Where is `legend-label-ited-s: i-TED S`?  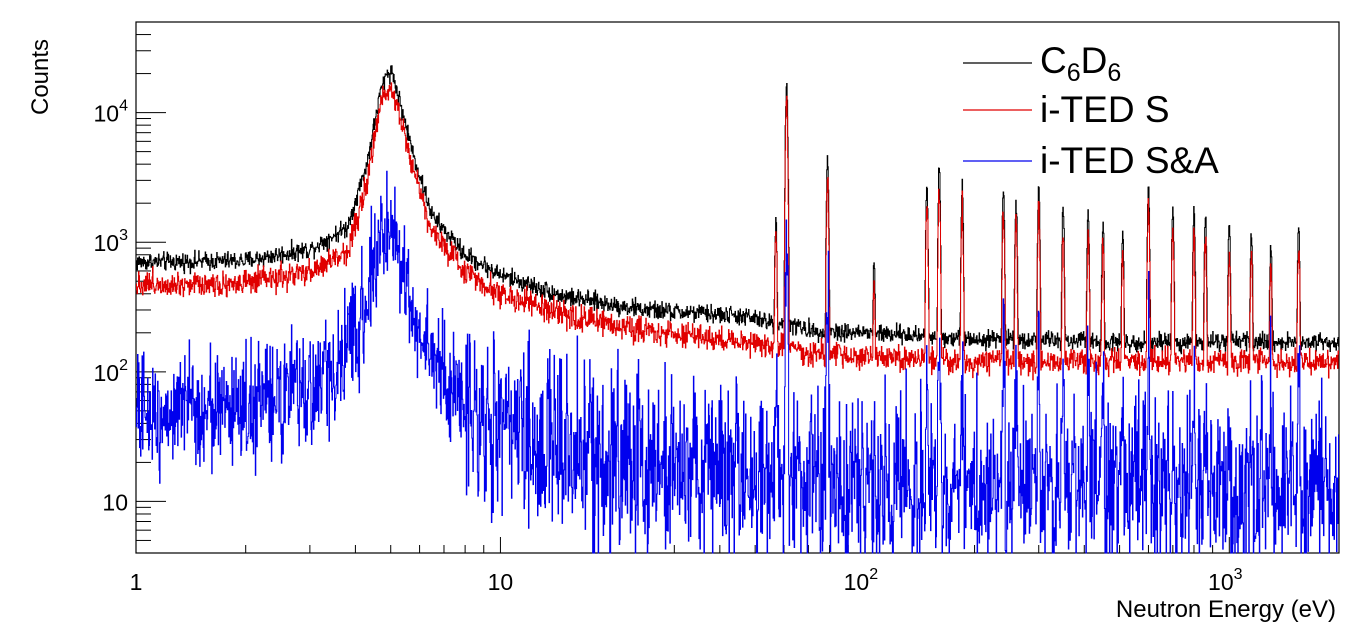
legend-label-ited-s: i-TED S is located at coordinates (1105, 109).